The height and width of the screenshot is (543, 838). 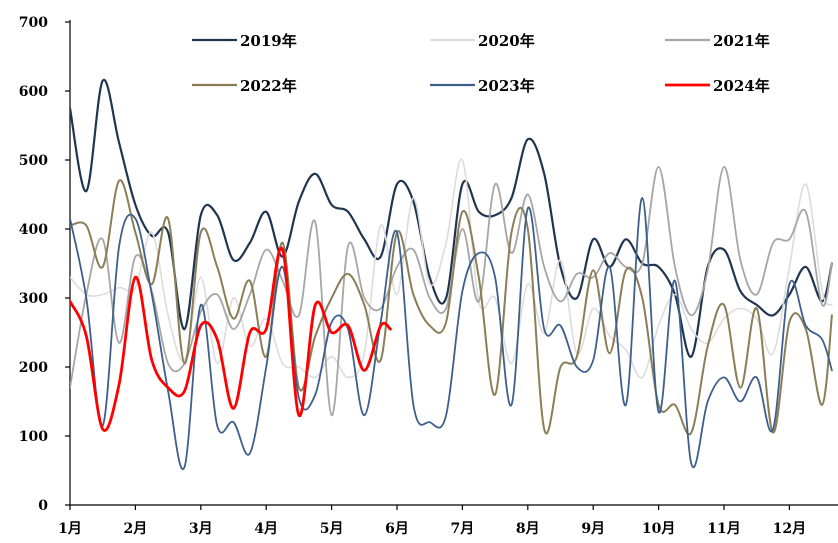 I want to click on x-tick-label: 4月, so click(x=266, y=529).